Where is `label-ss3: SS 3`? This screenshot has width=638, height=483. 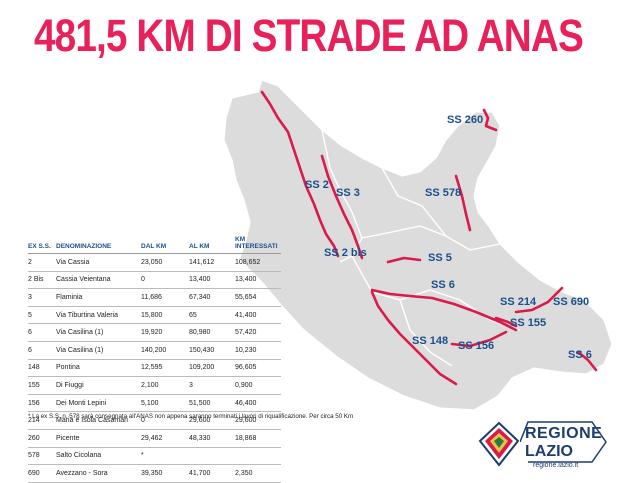 label-ss3: SS 3 is located at coordinates (348, 193).